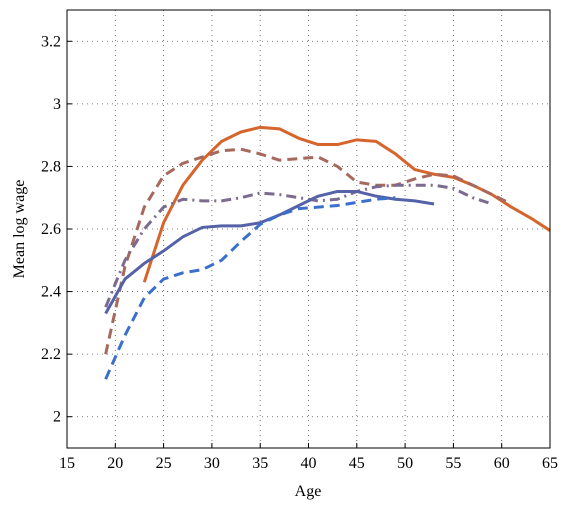 Image resolution: width=563 pixels, height=508 pixels. I want to click on x-tick-label: 60, so click(502, 463).